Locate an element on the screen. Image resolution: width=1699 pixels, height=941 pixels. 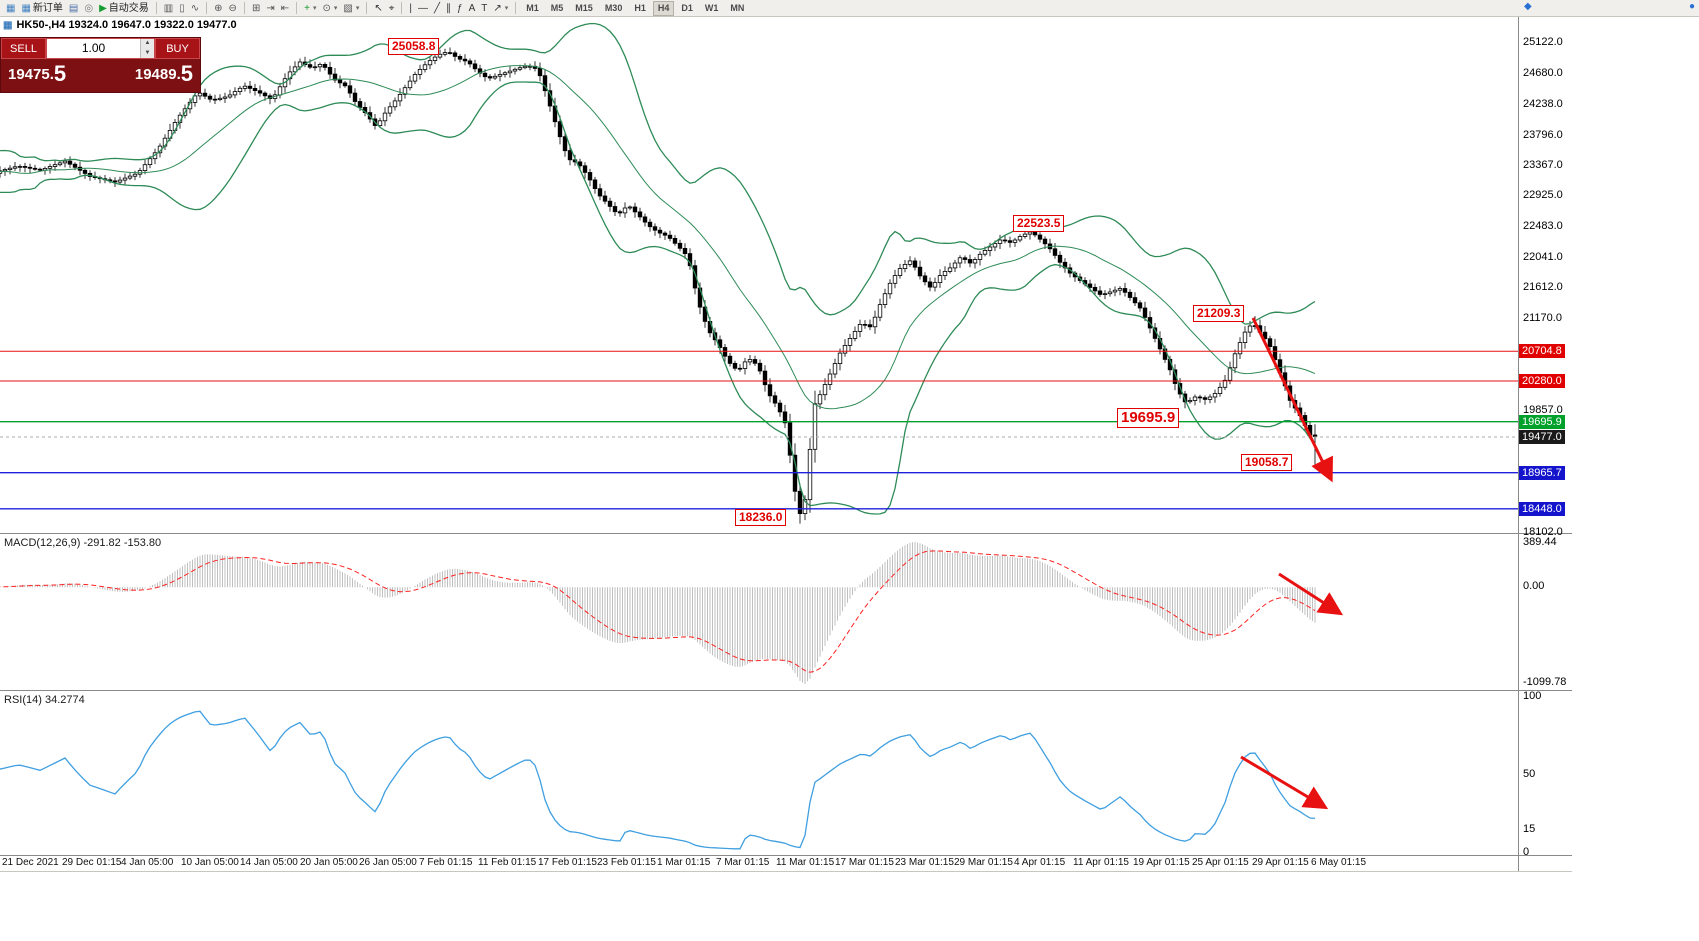
time-label: 11 Apr 01:15 is located at coordinates (1101, 862).